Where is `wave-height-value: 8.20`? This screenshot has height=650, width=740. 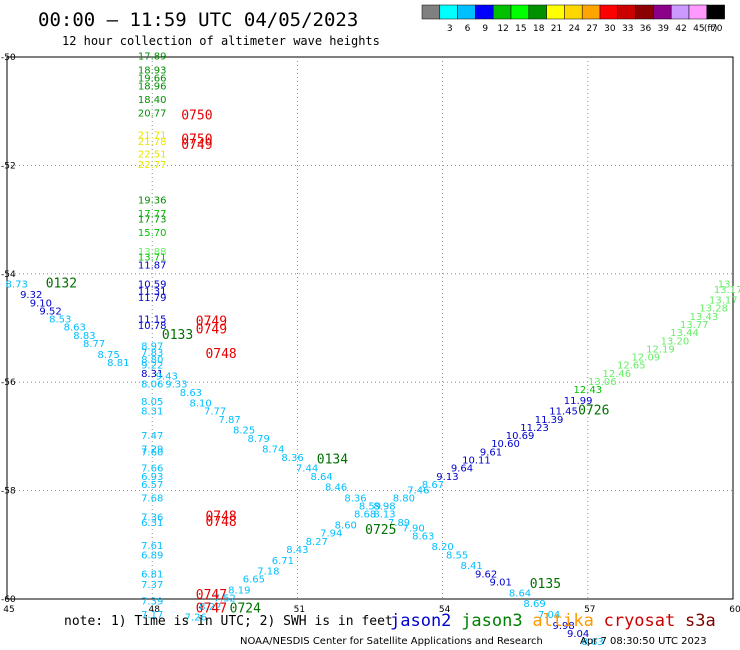 wave-height-value: 8.20 is located at coordinates (442, 547).